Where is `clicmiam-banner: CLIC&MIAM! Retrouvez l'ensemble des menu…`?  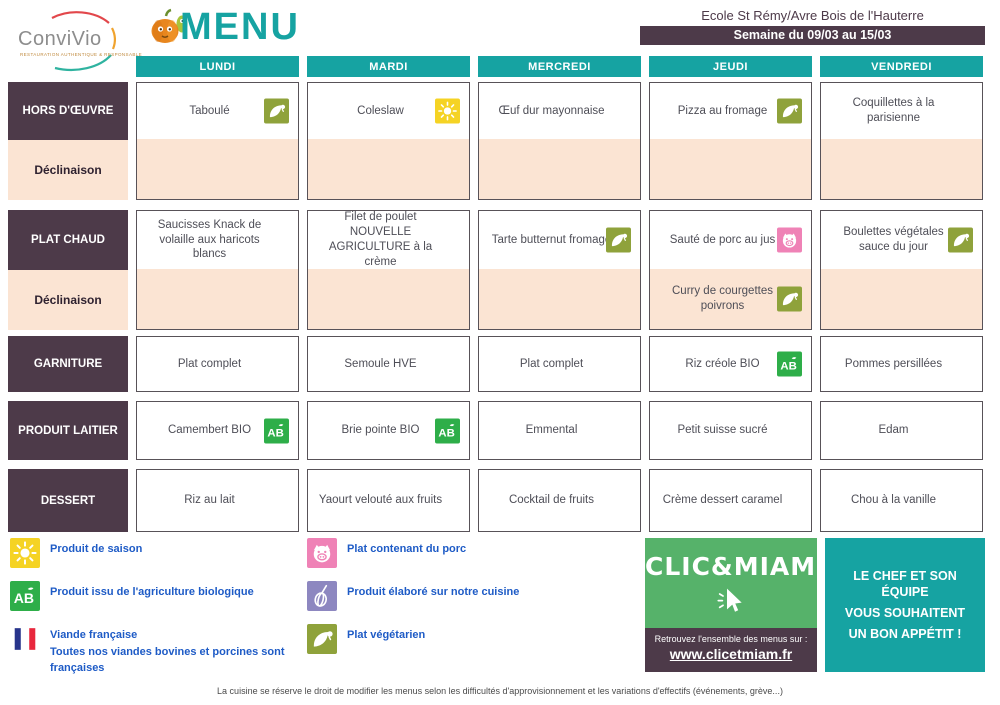
clicmiam-banner: CLIC&MIAM! Retrouvez l'ensemble des menu… is located at coordinates (736, 605).